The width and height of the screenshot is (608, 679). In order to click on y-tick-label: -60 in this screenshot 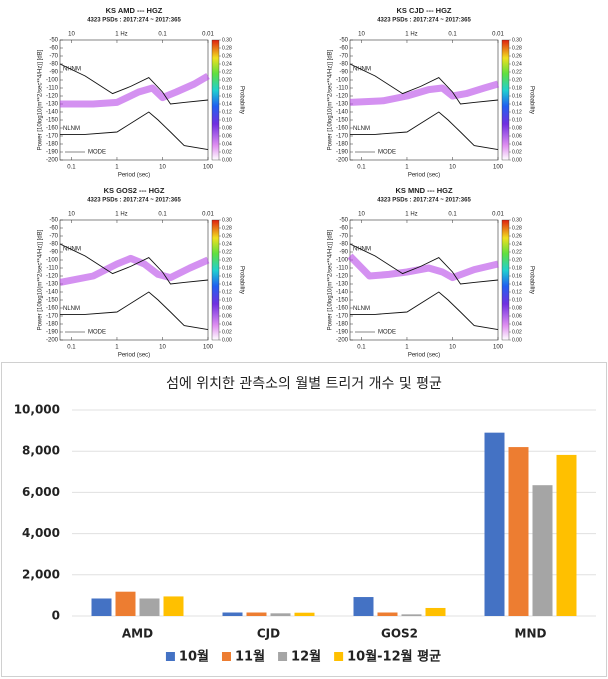, I will do `click(53, 229)`.